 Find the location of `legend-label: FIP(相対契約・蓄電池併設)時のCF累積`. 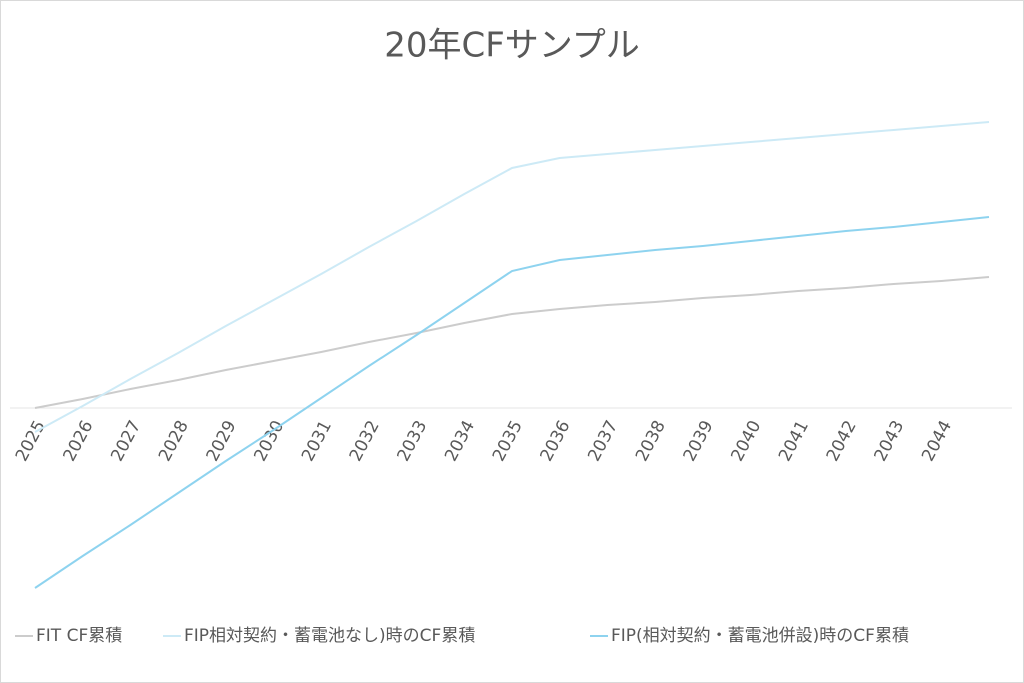

legend-label: FIP(相対契約・蓄電池併設)時のCF累積 is located at coordinates (760, 636).